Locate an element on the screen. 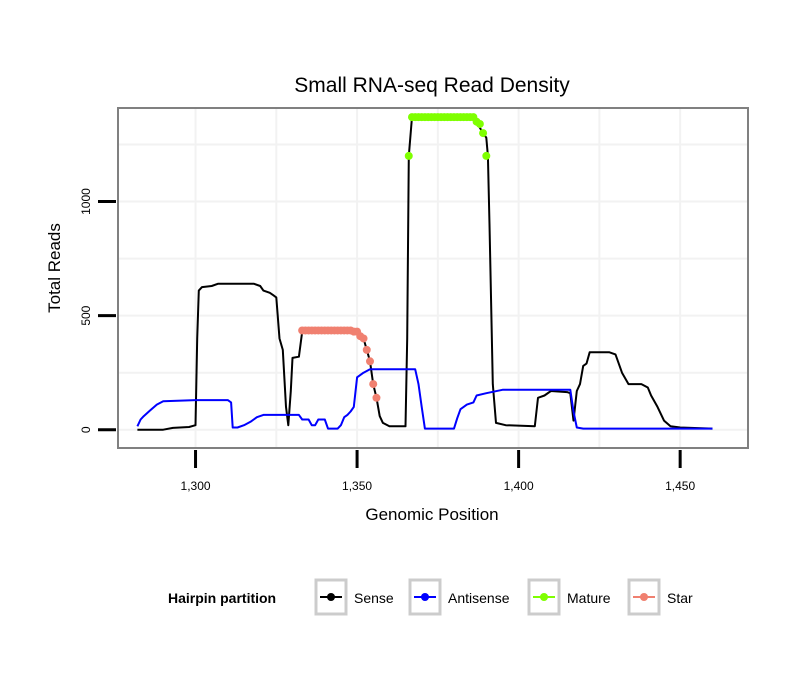 The width and height of the screenshot is (810, 690). legend-dot-sense is located at coordinates (331, 597).